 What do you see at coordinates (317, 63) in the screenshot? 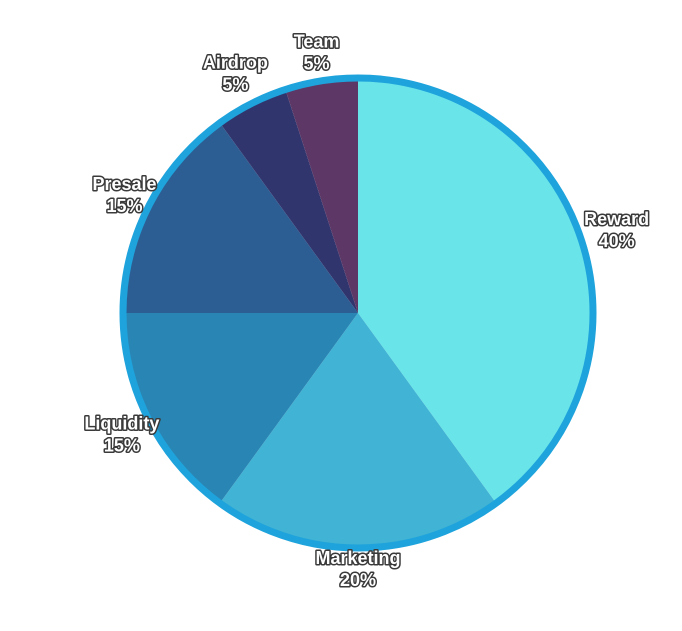
I see `slice-value-team: 5%` at bounding box center [317, 63].